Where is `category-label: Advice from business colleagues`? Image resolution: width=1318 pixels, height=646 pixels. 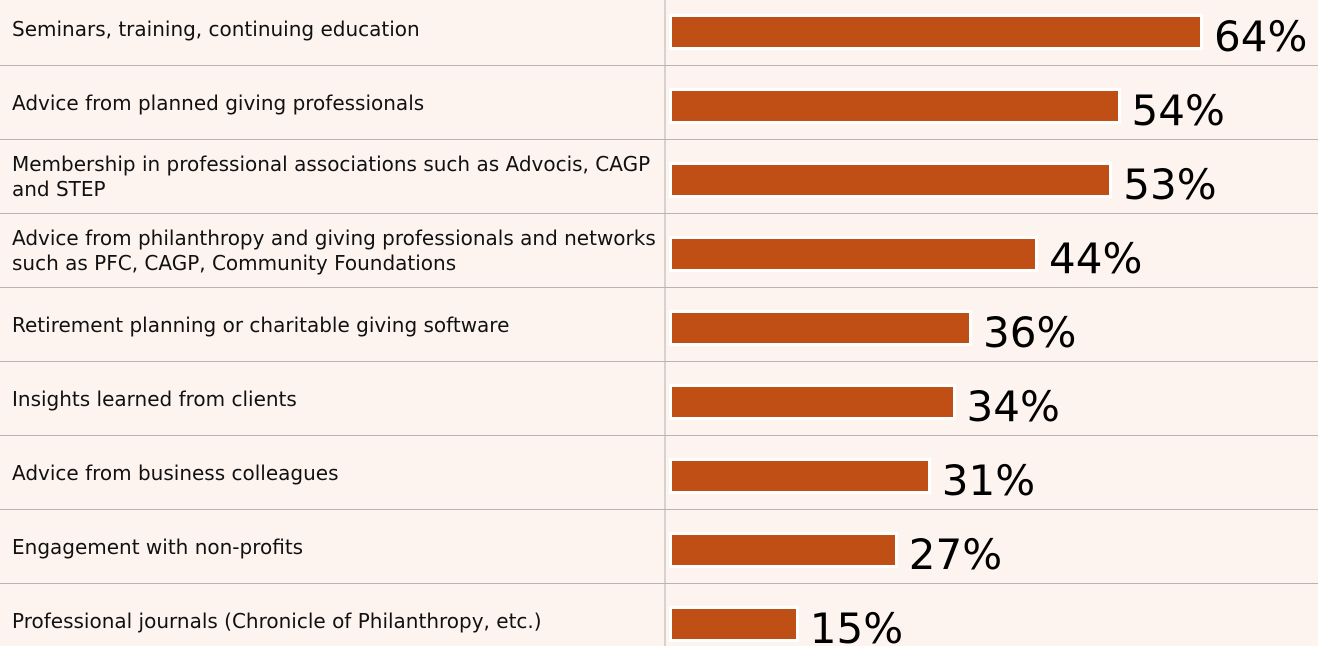
category-label: Advice from business colleagues is located at coordinates (175, 472).